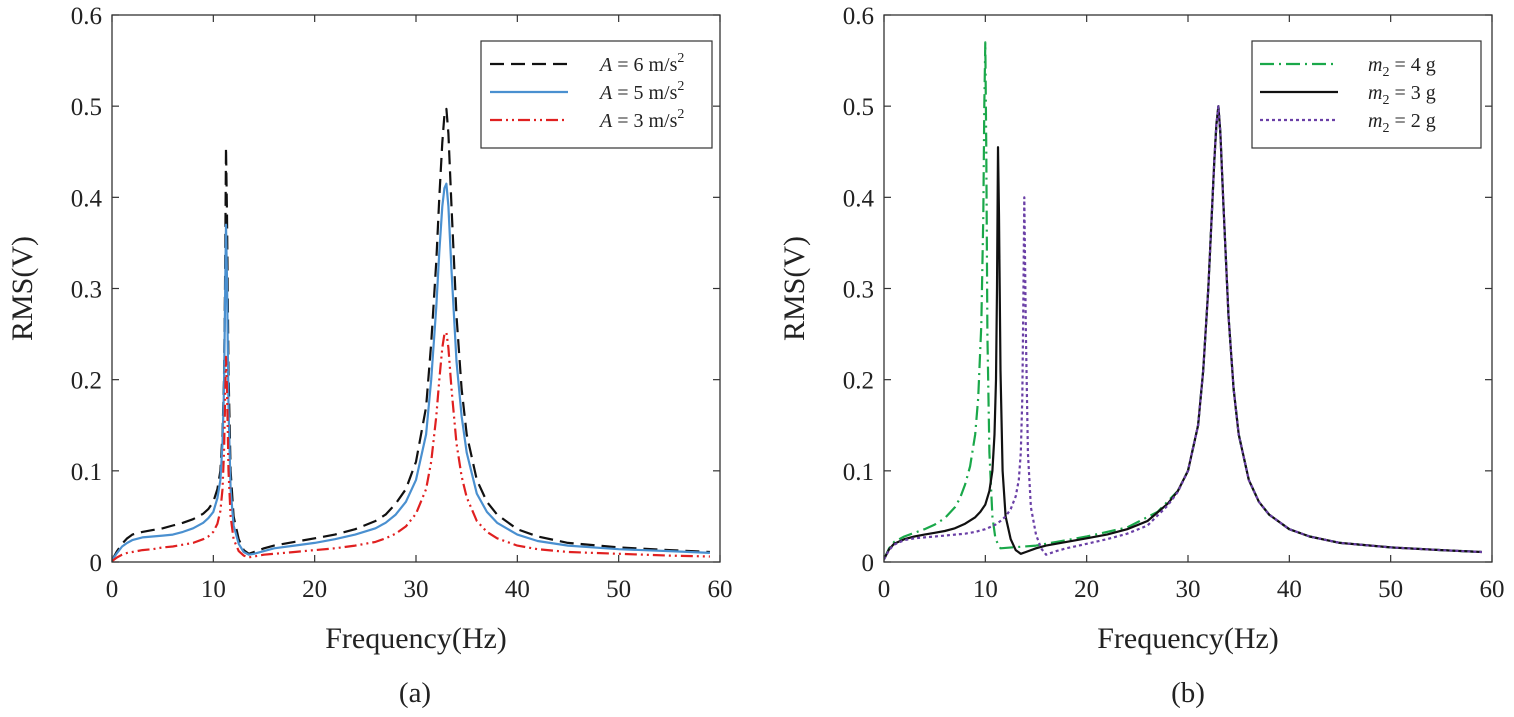 The width and height of the screenshot is (1514, 717). What do you see at coordinates (1402, 123) in the screenshot?
I see `legend-label-3: m2 = 2 g` at bounding box center [1402, 123].